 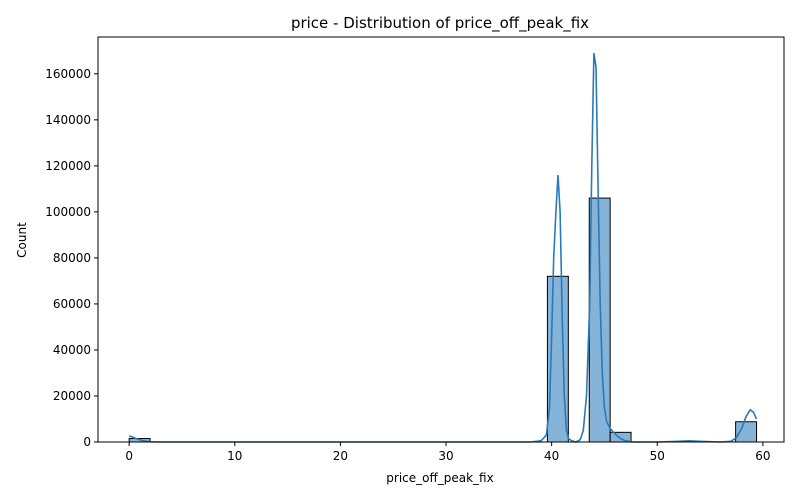 I want to click on x-tick-label: 40, so click(x=551, y=456).